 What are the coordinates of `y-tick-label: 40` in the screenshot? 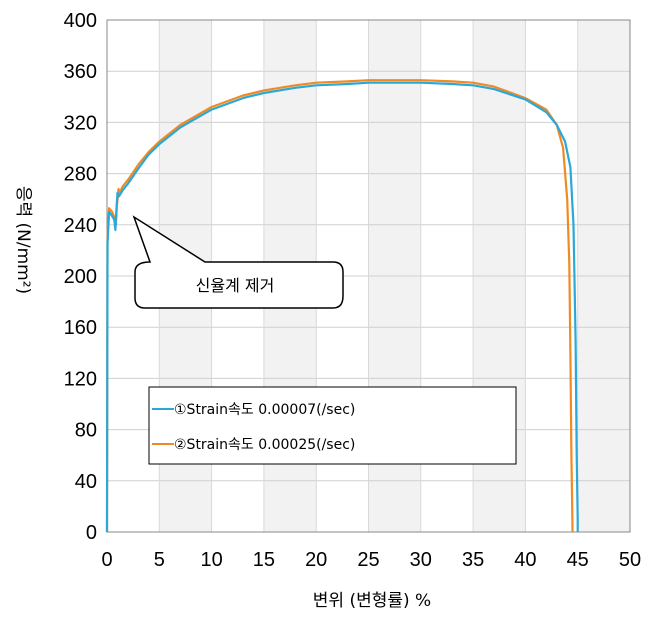 It's located at (86, 482).